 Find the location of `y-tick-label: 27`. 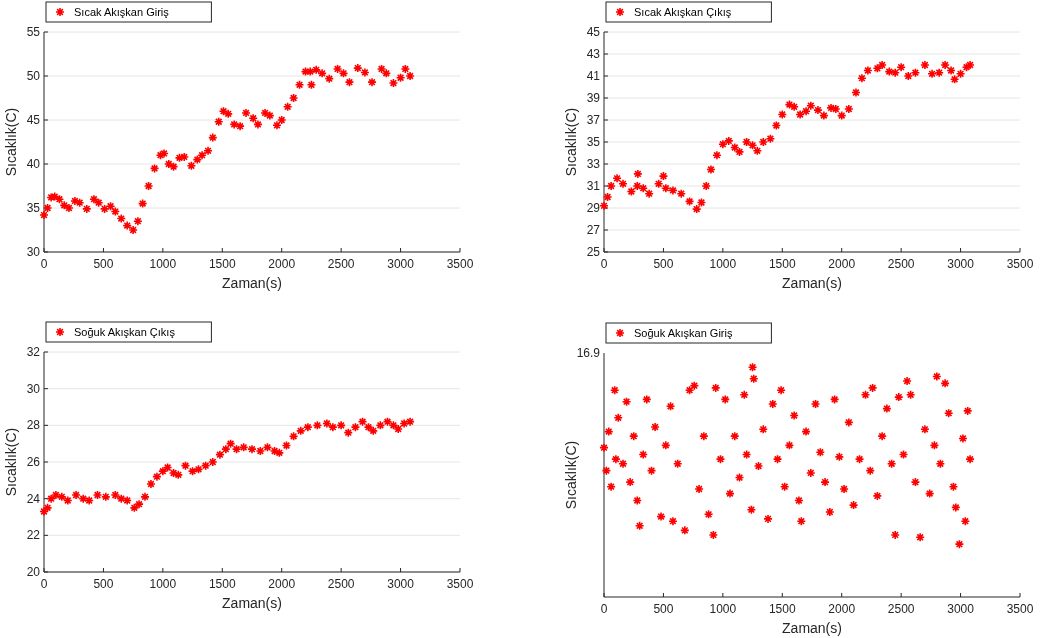

y-tick-label: 27 is located at coordinates (593, 230).